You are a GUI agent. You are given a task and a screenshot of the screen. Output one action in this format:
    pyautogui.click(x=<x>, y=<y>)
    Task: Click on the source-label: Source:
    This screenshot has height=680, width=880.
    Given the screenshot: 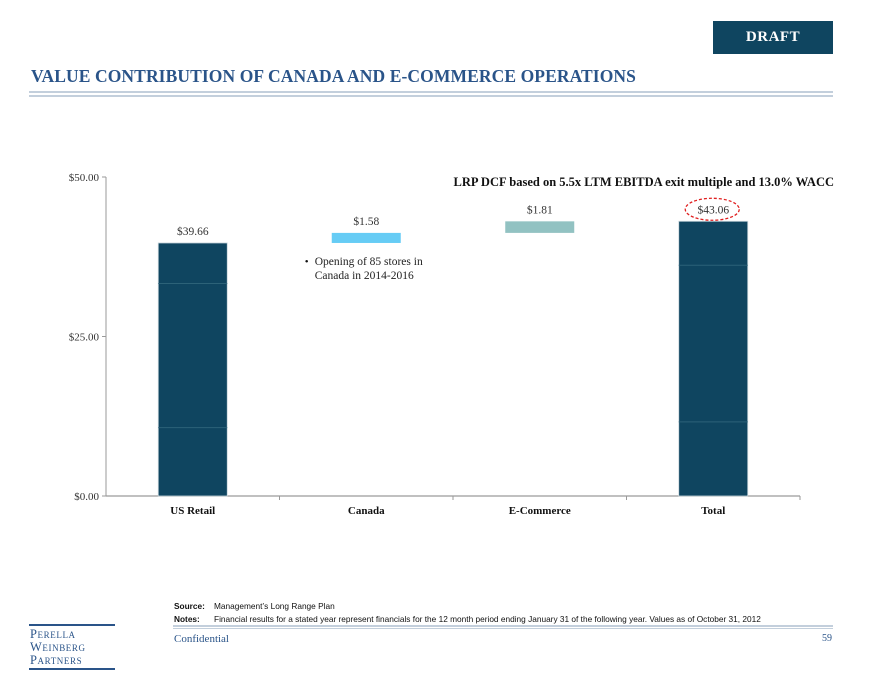 What is the action you would take?
    pyautogui.click(x=189, y=606)
    